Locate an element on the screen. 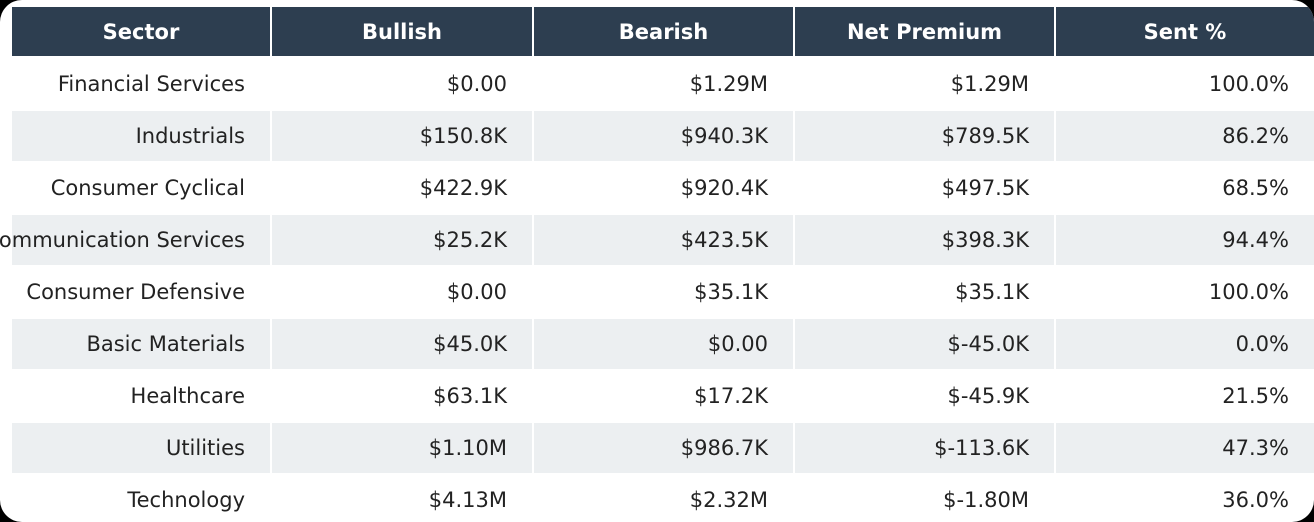  value-cell: $789.5K is located at coordinates (924, 136).